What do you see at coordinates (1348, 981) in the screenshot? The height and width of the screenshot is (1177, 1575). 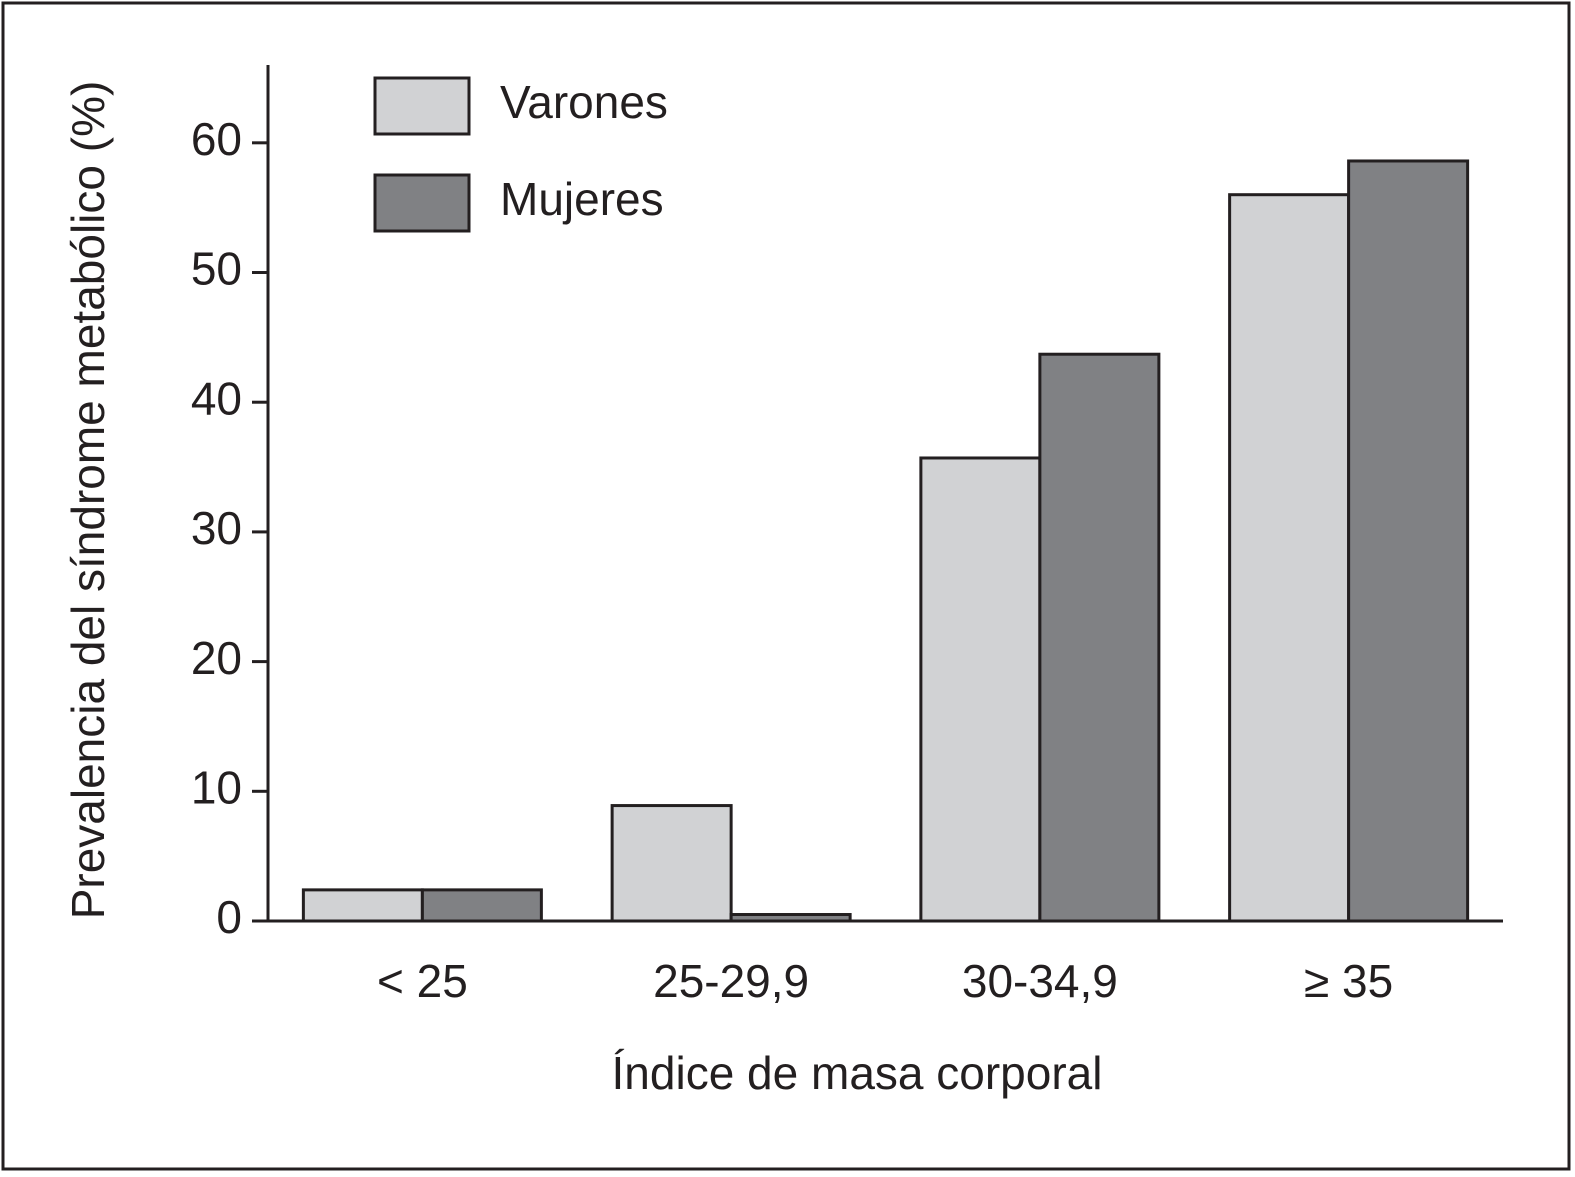 I see `x-tick-label: ≥ 35` at bounding box center [1348, 981].